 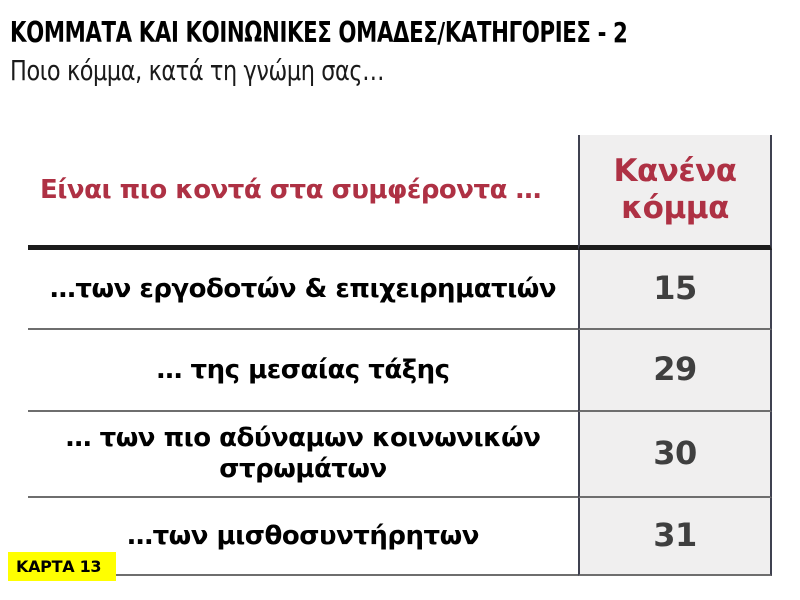 What do you see at coordinates (303, 455) in the screenshot?
I see `table-row-label-weaker-social-strata: … των πιο αδύναμων κοινωνικών στρωμάτων` at bounding box center [303, 455].